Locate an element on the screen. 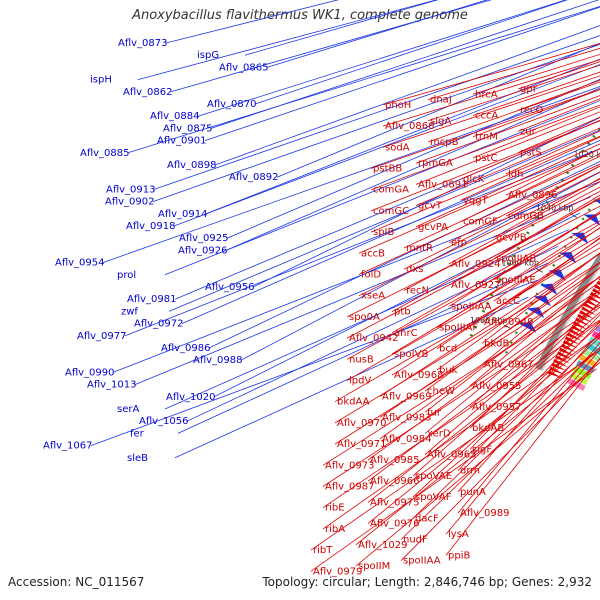 The width and height of the screenshot is (600, 600). right-gene-label: bkdB is located at coordinates (496, 343).